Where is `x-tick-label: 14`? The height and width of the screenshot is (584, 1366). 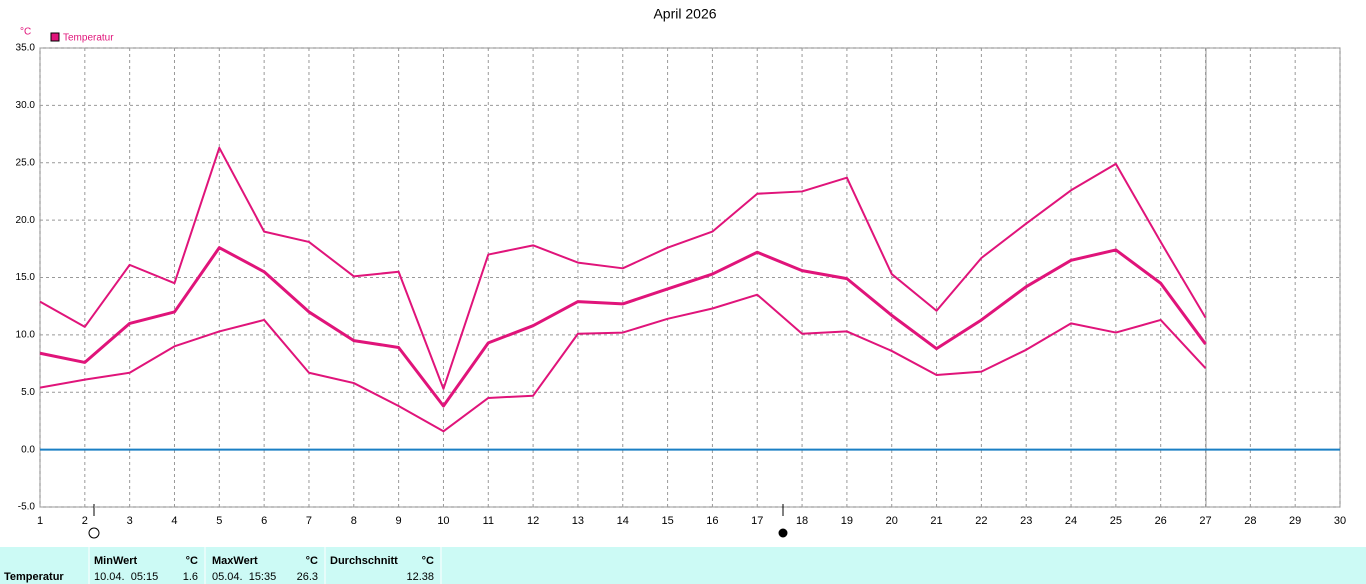
x-tick-label: 14 is located at coordinates (623, 521).